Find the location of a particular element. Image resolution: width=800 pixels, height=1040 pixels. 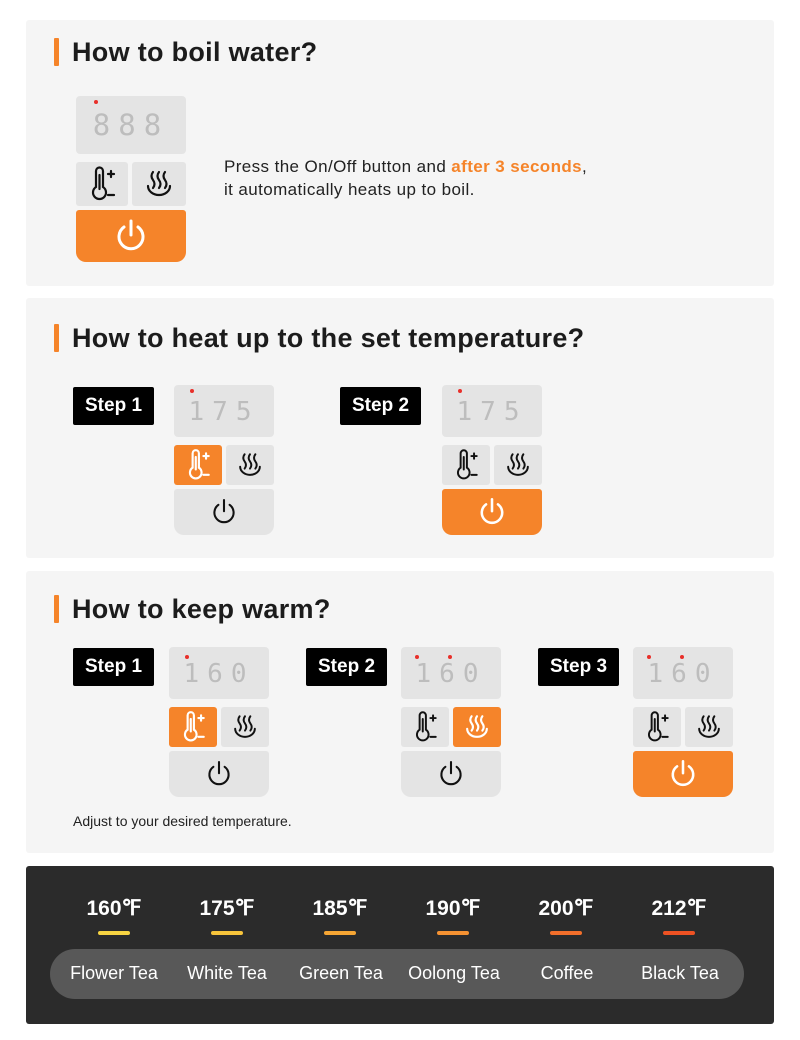

temp-value: 160℉ is located at coordinates (114, 908).